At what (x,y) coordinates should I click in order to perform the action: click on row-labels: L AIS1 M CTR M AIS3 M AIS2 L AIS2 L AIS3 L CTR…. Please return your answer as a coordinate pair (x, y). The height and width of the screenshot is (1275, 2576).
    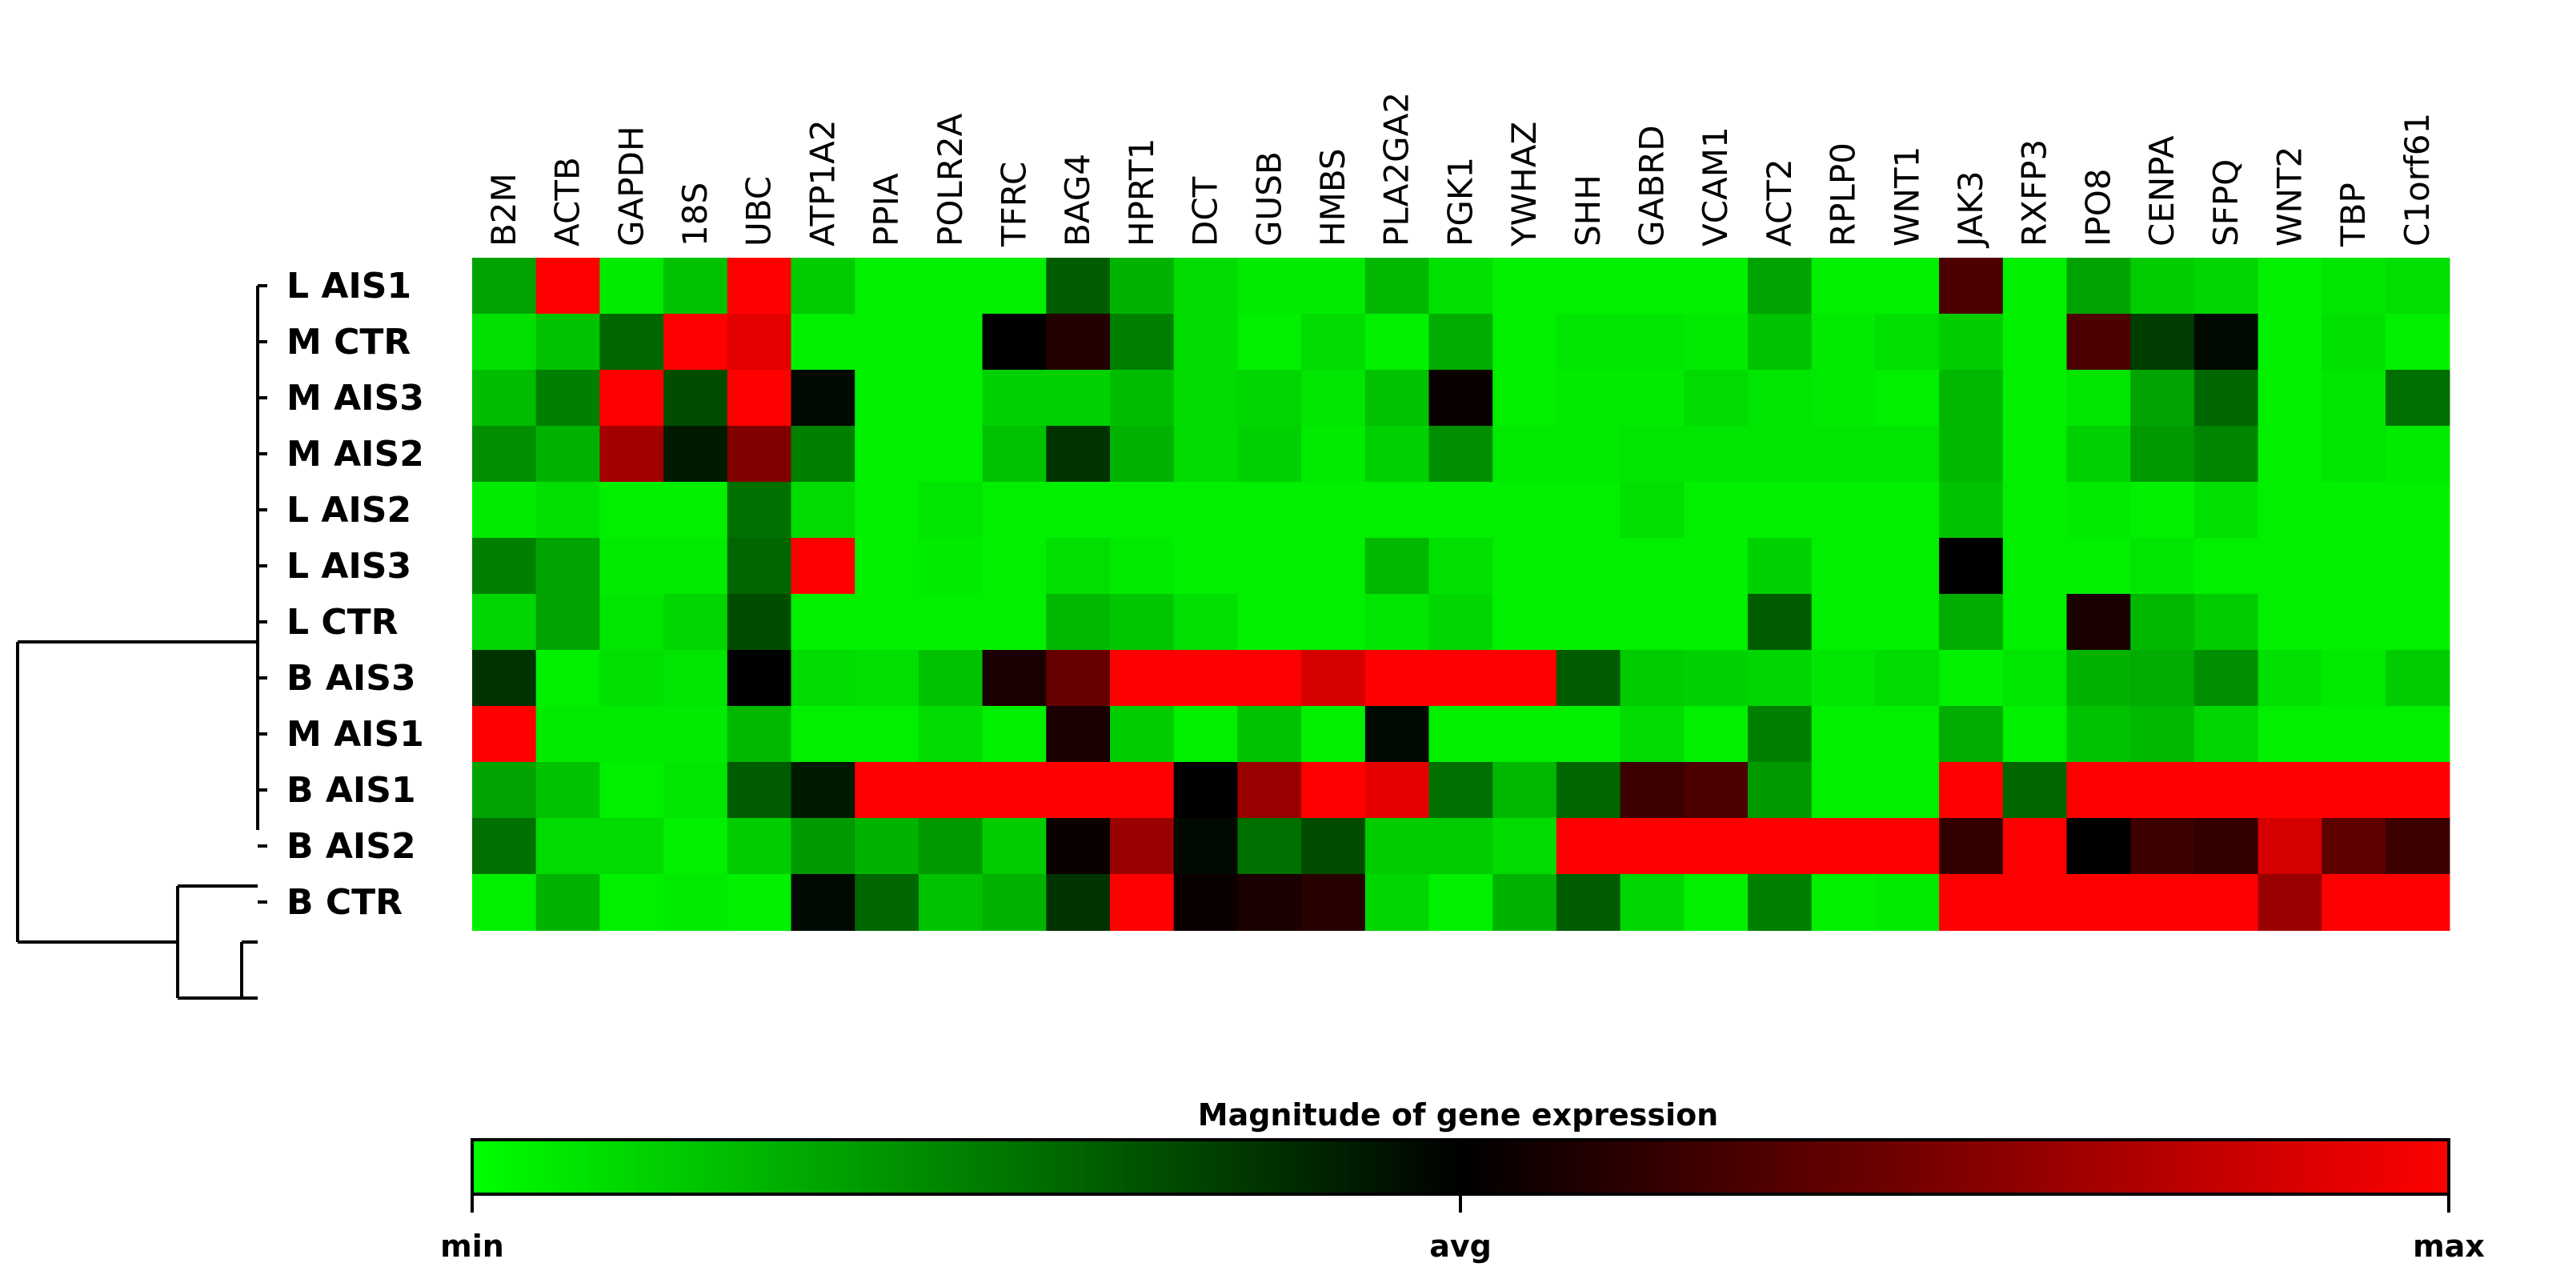
    Looking at the image, I should click on (341, 595).